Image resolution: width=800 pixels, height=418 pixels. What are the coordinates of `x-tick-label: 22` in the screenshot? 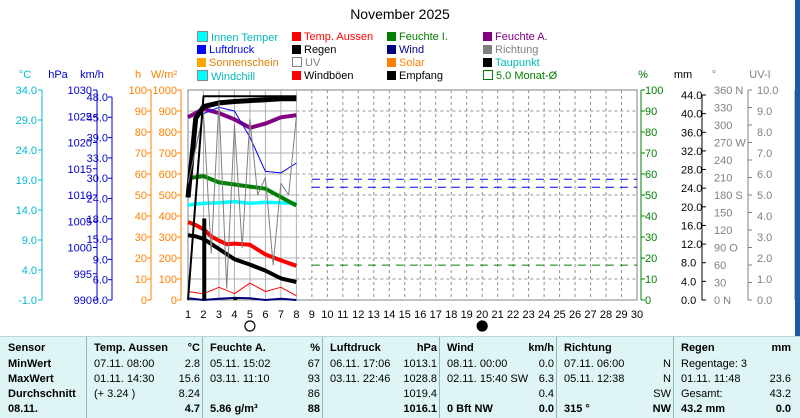 It's located at (513, 315).